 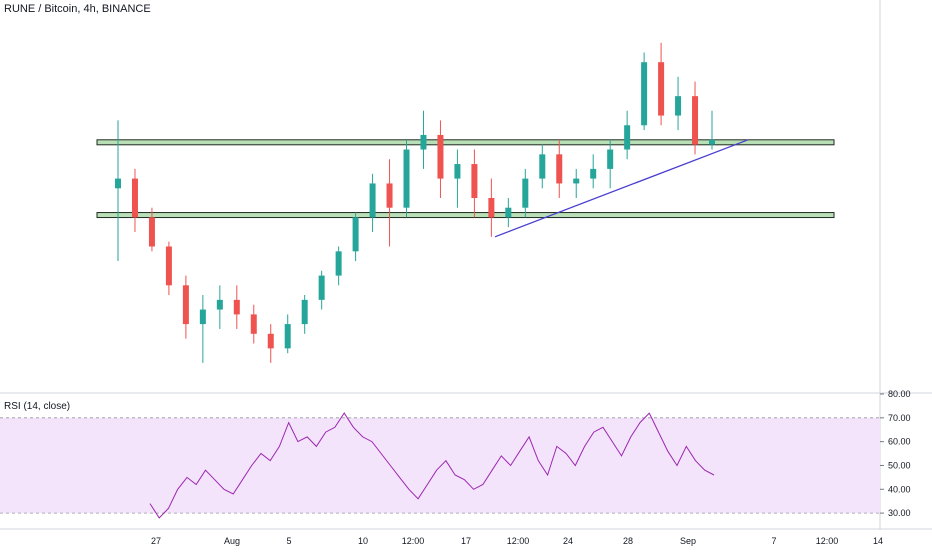 I want to click on time-axis-label: 7, so click(x=773, y=541).